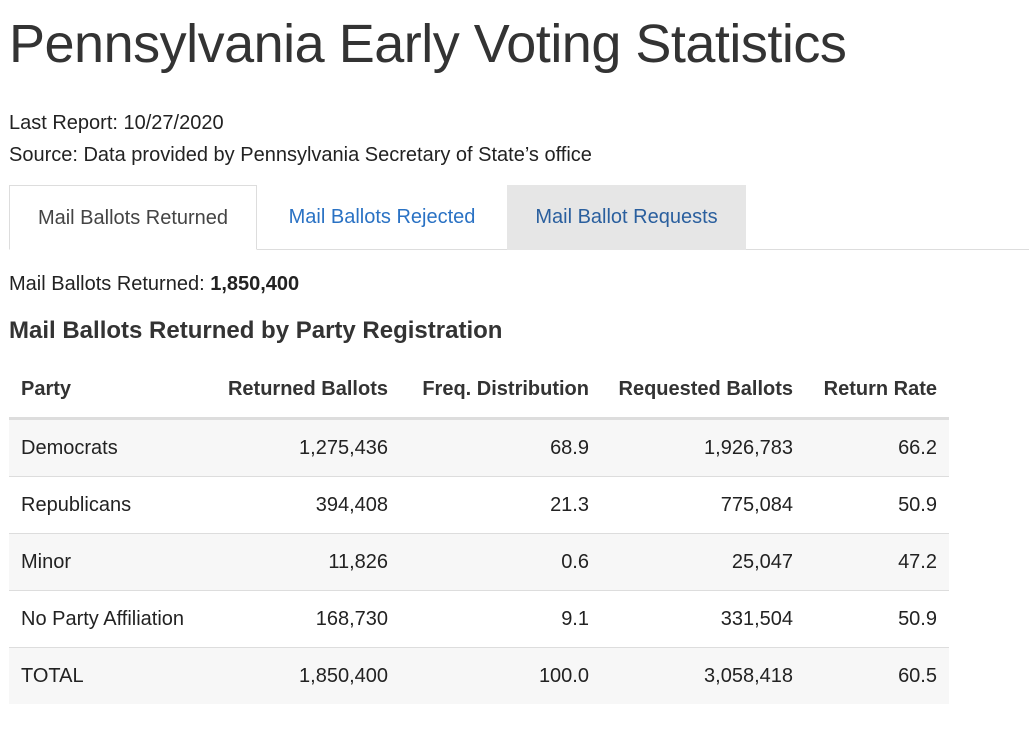 This screenshot has width=1029, height=732. Describe the element at coordinates (133, 217) in the screenshot. I see `tab-mail-ballots-returned: Mail Ballots Returned` at that location.